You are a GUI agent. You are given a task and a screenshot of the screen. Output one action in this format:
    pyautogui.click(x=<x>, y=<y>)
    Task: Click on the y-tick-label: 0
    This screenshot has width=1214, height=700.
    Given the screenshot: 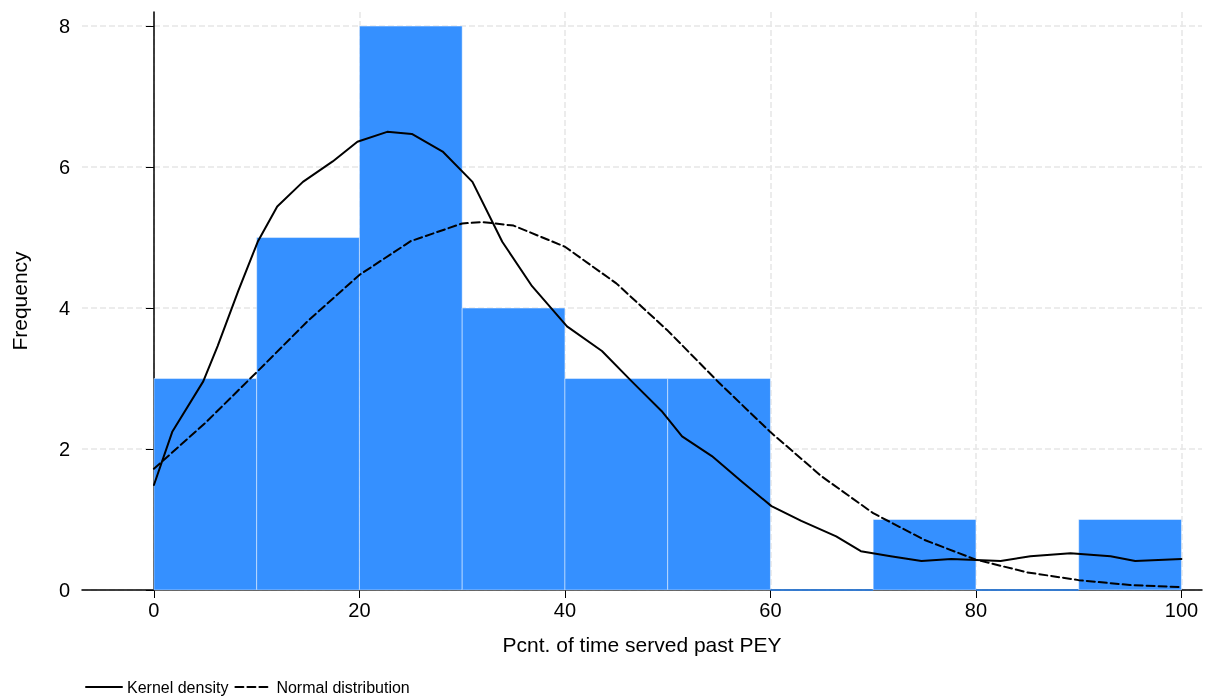 What is the action you would take?
    pyautogui.click(x=64, y=590)
    